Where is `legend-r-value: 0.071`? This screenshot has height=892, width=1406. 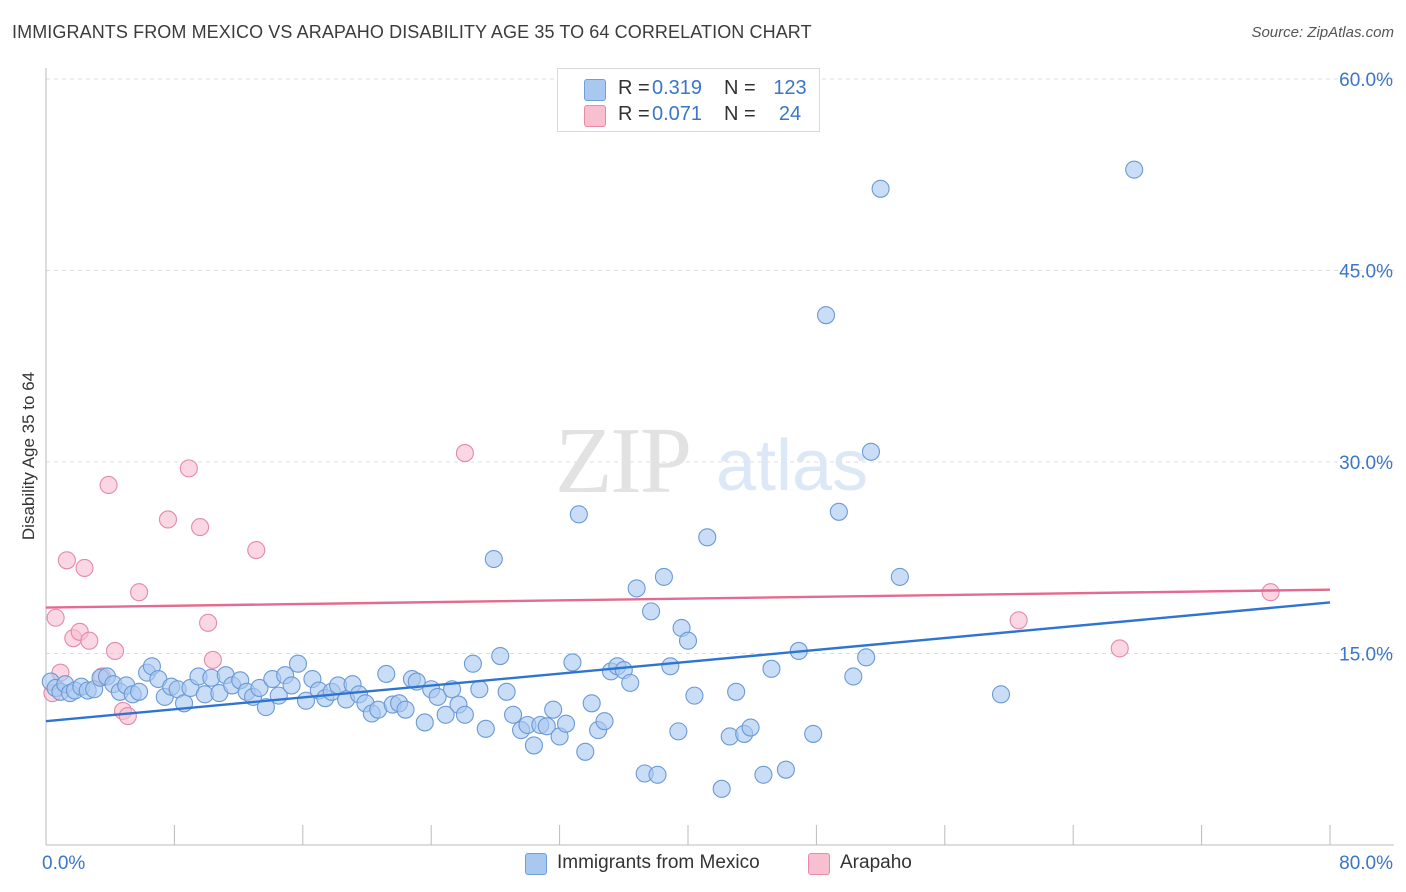 legend-r-value: 0.071 is located at coordinates (677, 114).